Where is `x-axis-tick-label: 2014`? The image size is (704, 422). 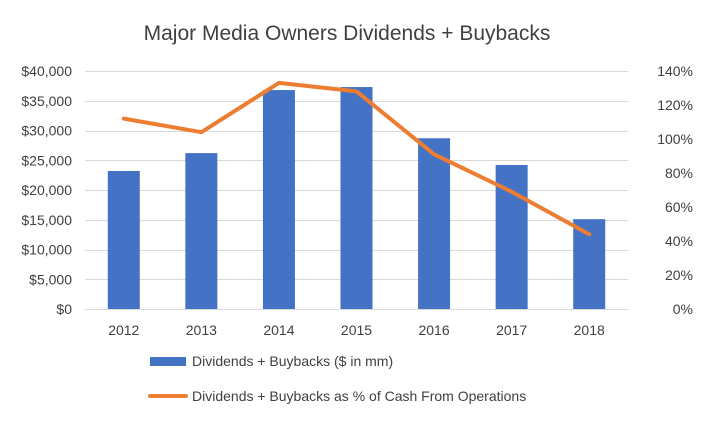
x-axis-tick-label: 2014 is located at coordinates (278, 330).